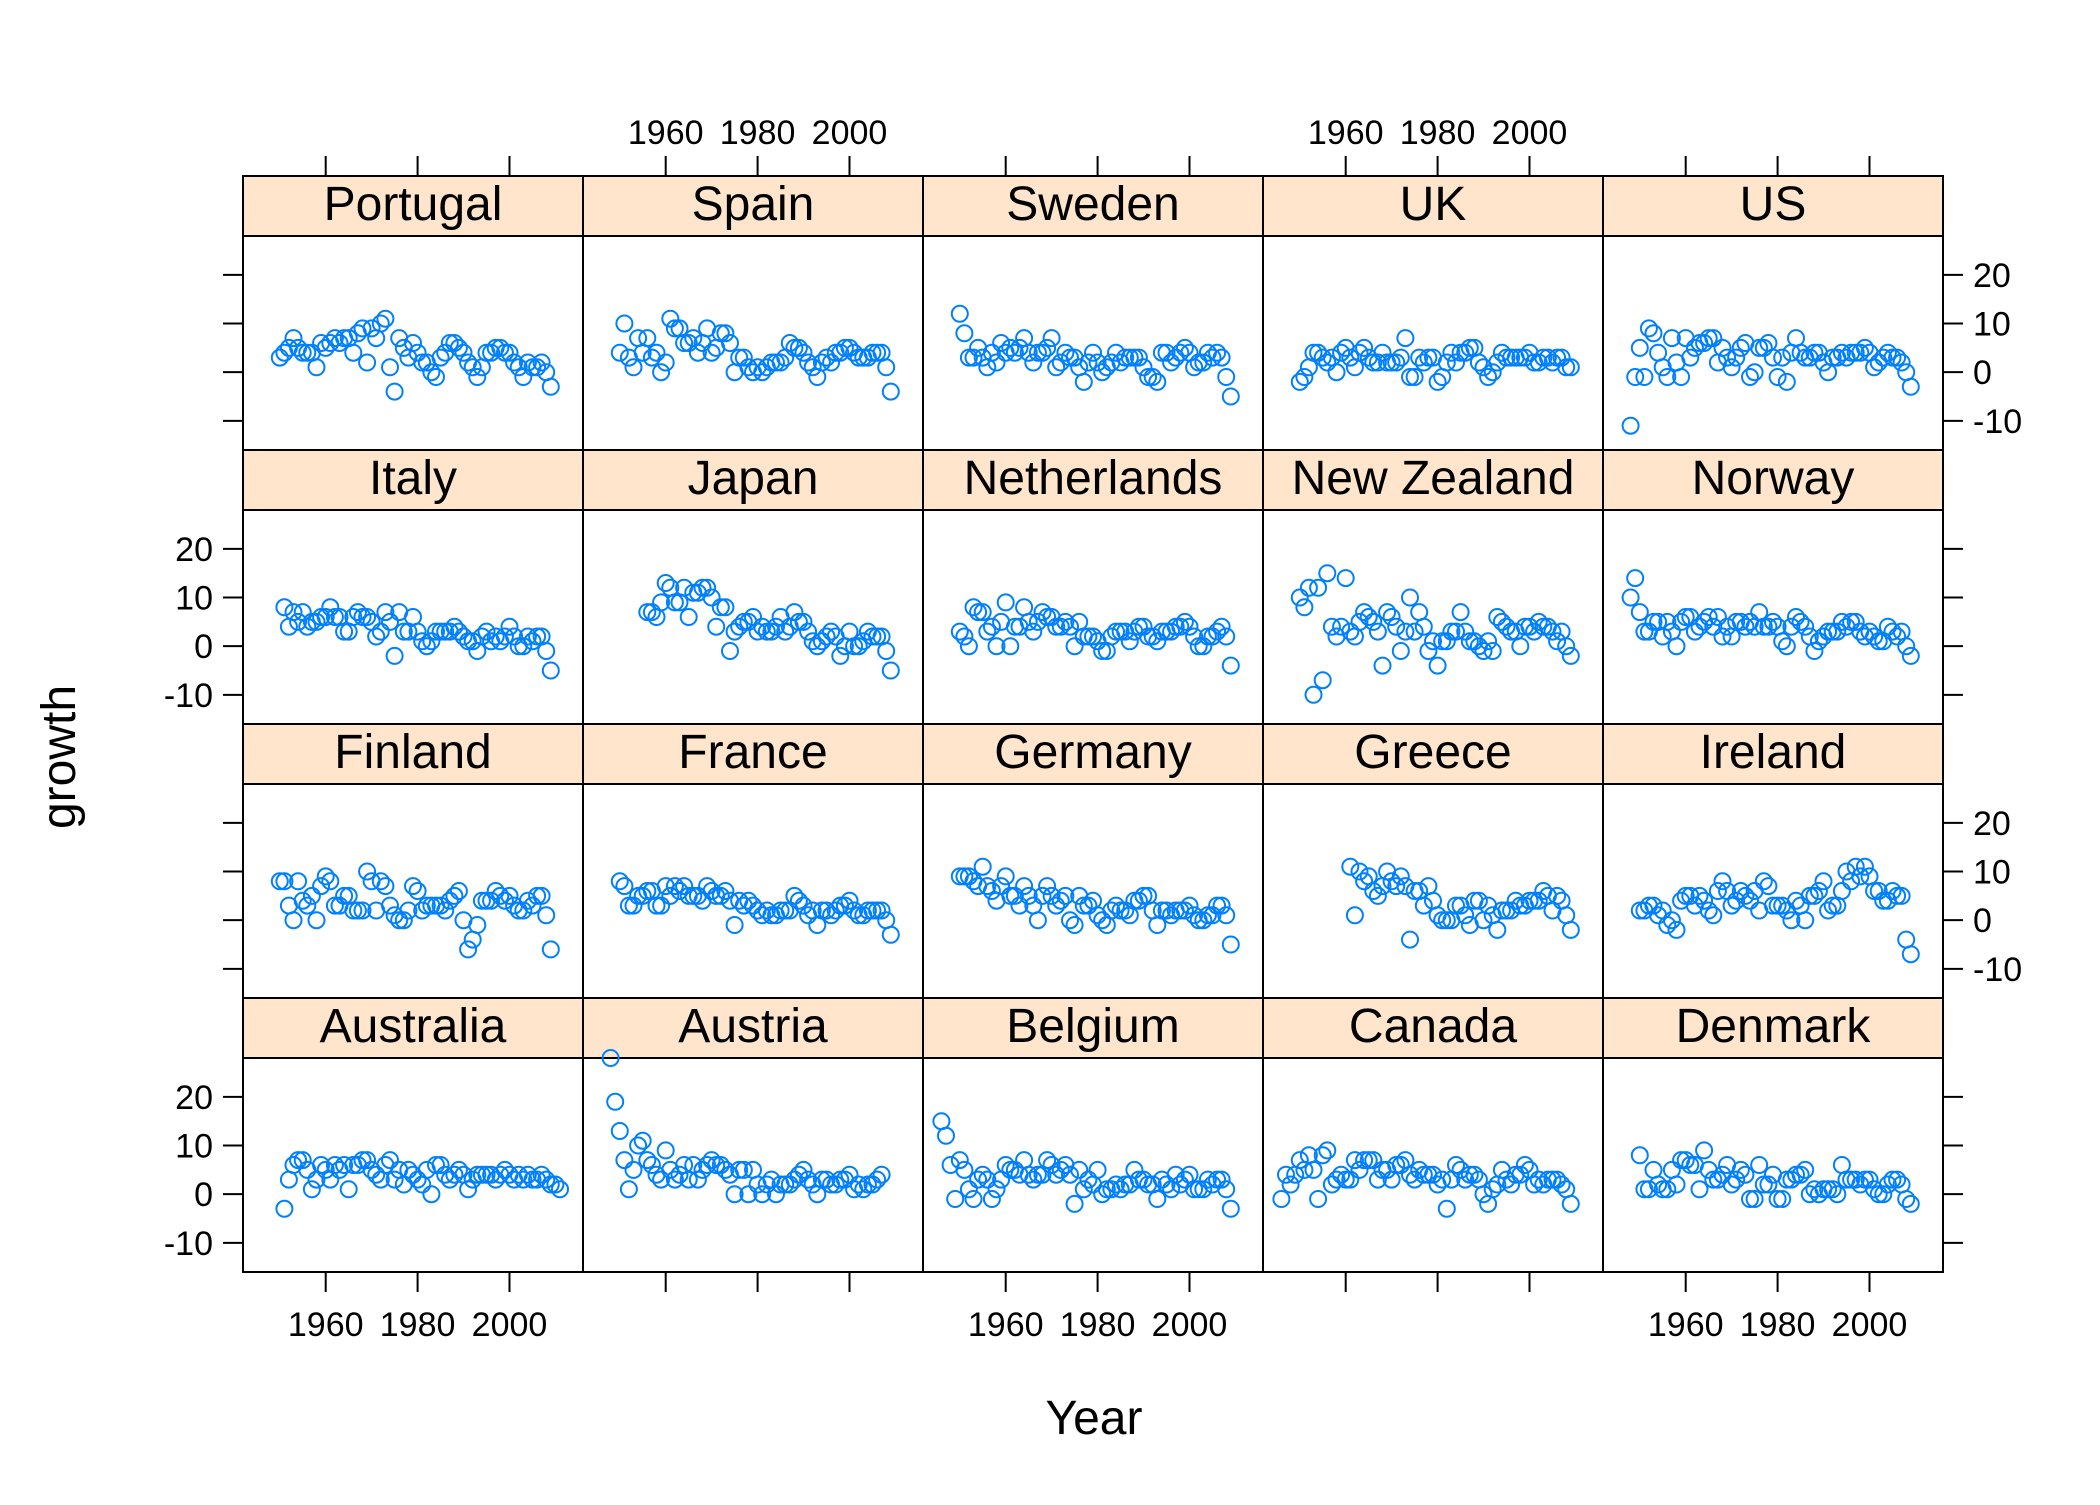 The image size is (2100, 1505). What do you see at coordinates (1433, 861) in the screenshot?
I see `panel-greece: Greece` at bounding box center [1433, 861].